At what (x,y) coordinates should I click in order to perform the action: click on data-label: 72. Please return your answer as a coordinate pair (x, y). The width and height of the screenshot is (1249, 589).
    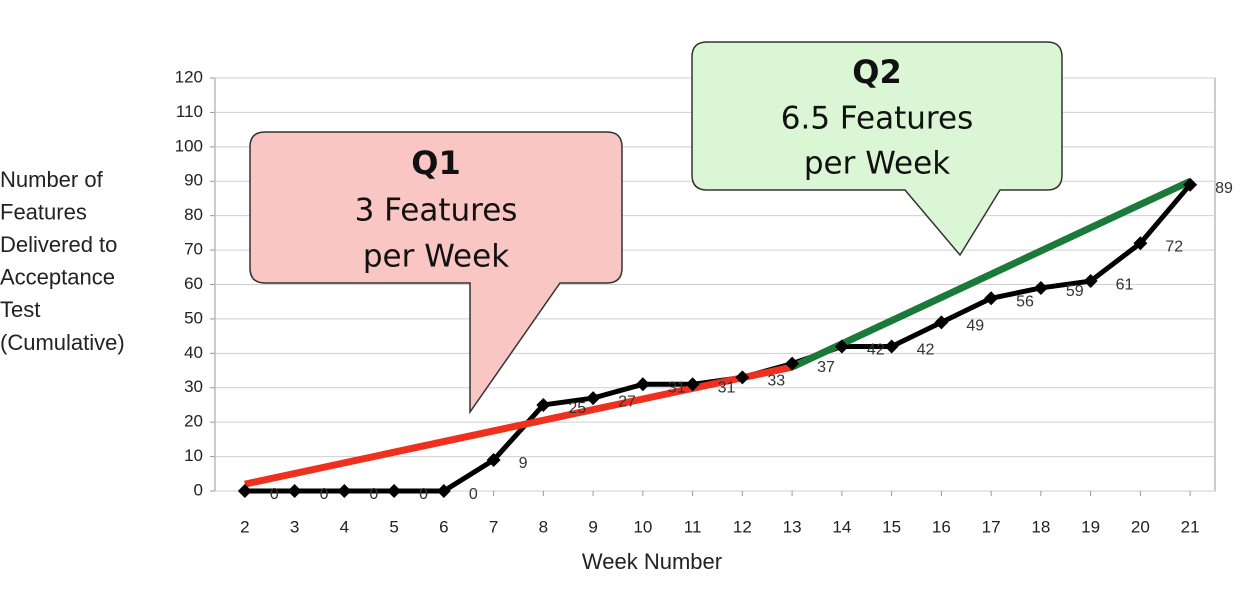
    Looking at the image, I should click on (1174, 246).